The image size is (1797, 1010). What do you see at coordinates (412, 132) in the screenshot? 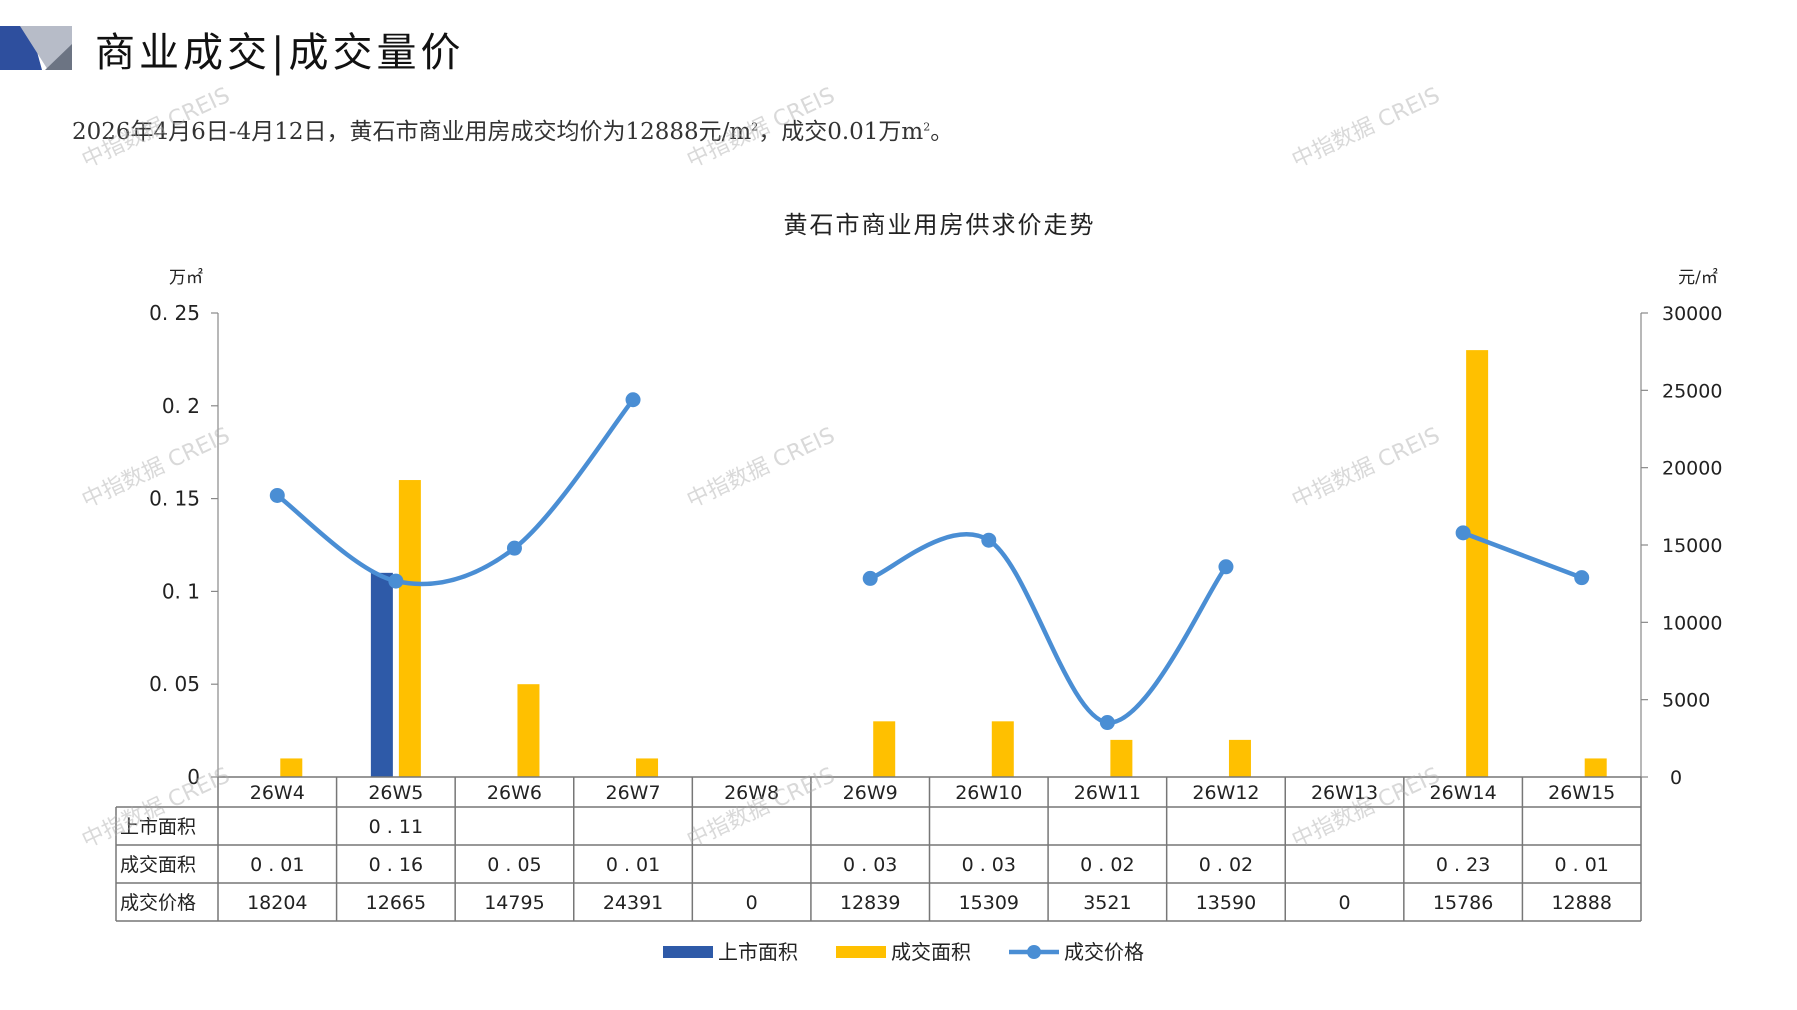
I see `summary-part-1: 2026年4月6日-4月12日，黄石市商业用房成交均价为12888元/m` at bounding box center [412, 132].